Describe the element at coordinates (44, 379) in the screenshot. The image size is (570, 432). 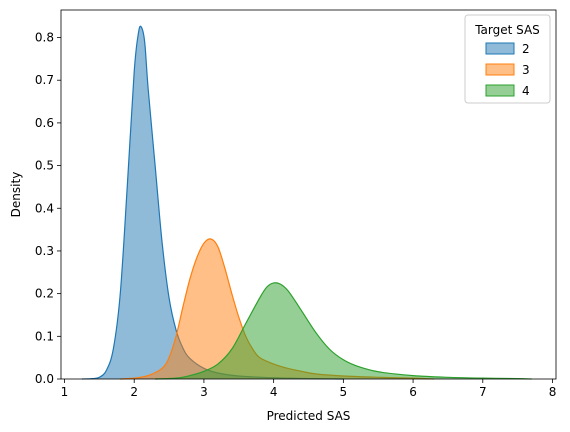
I see `y-tick-label: 0.0` at that location.